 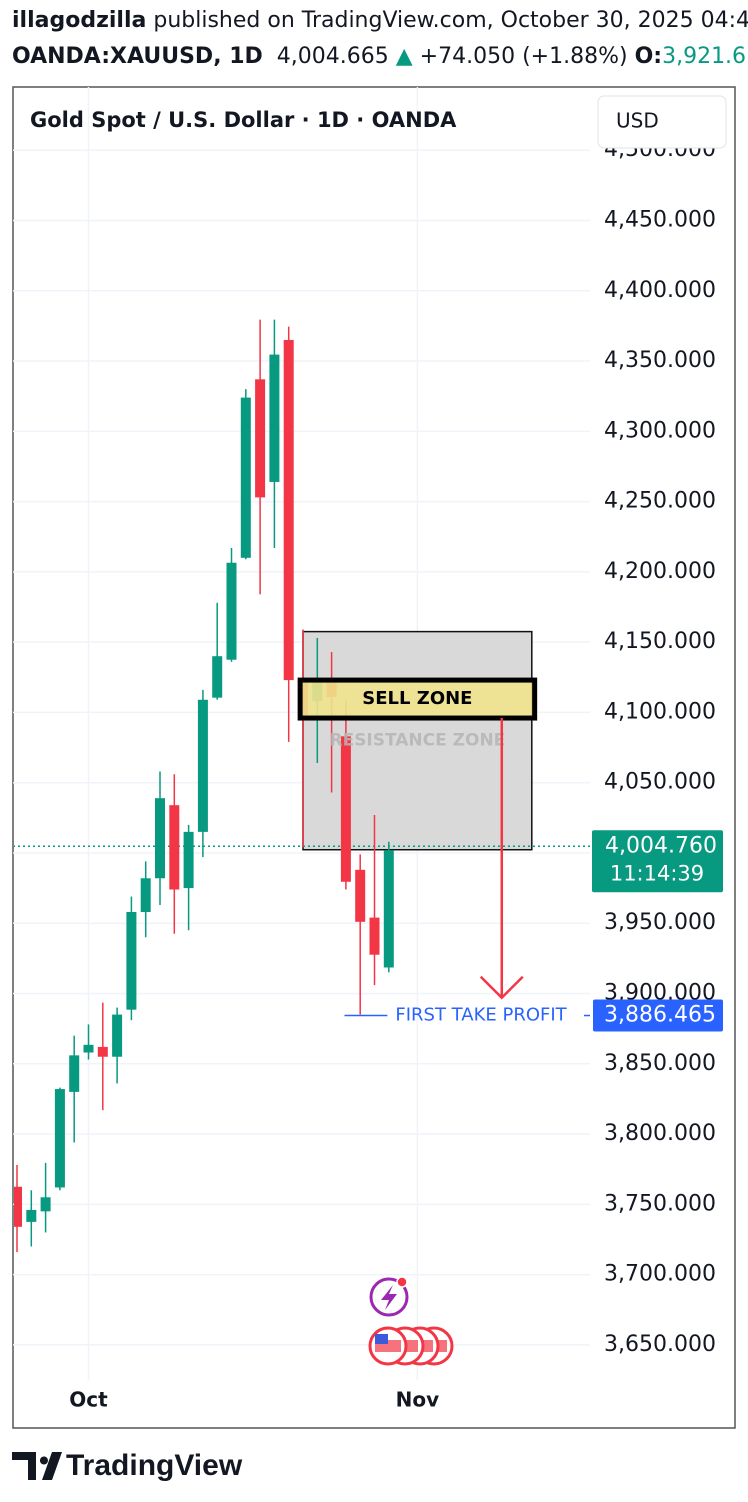 What do you see at coordinates (381, 1339) in the screenshot?
I see `flag-canton` at bounding box center [381, 1339].